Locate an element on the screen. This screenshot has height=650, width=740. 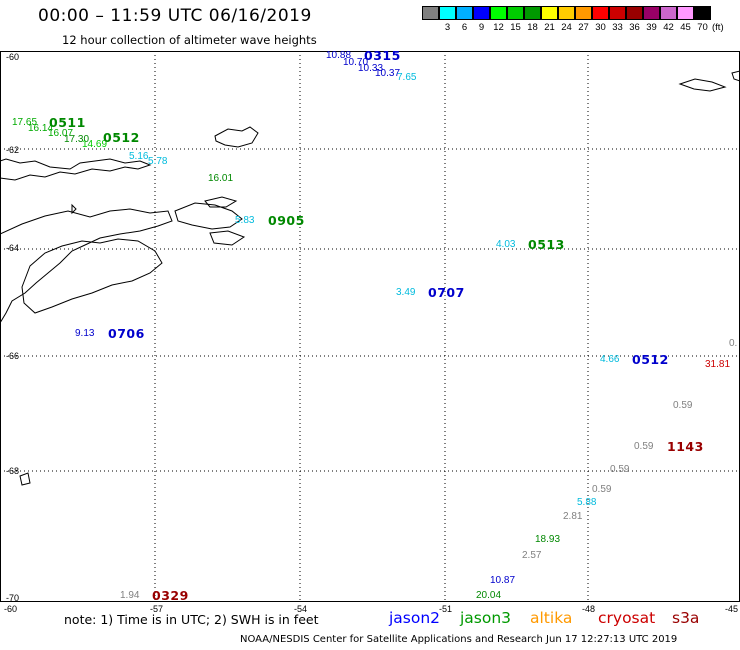
pass-id-label: 0905 is located at coordinates (286, 220).